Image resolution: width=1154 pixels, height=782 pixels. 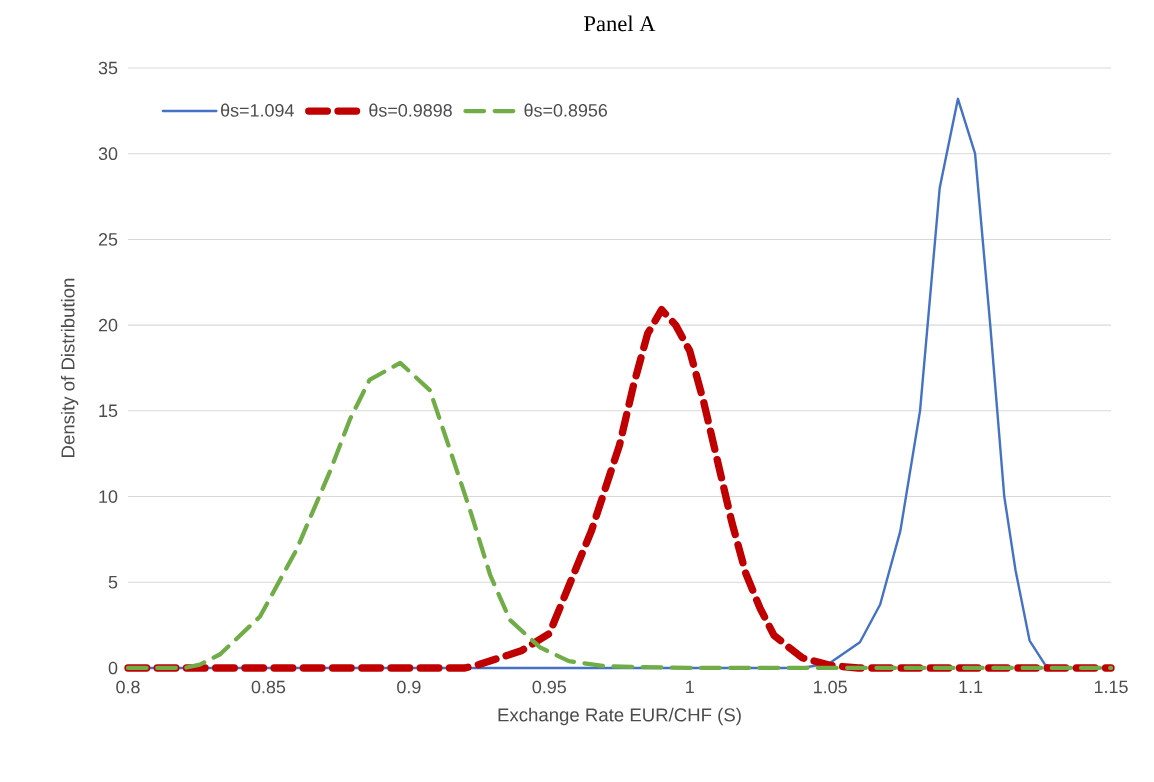 What do you see at coordinates (690, 687) in the screenshot?
I see `x-tick-label: 1` at bounding box center [690, 687].